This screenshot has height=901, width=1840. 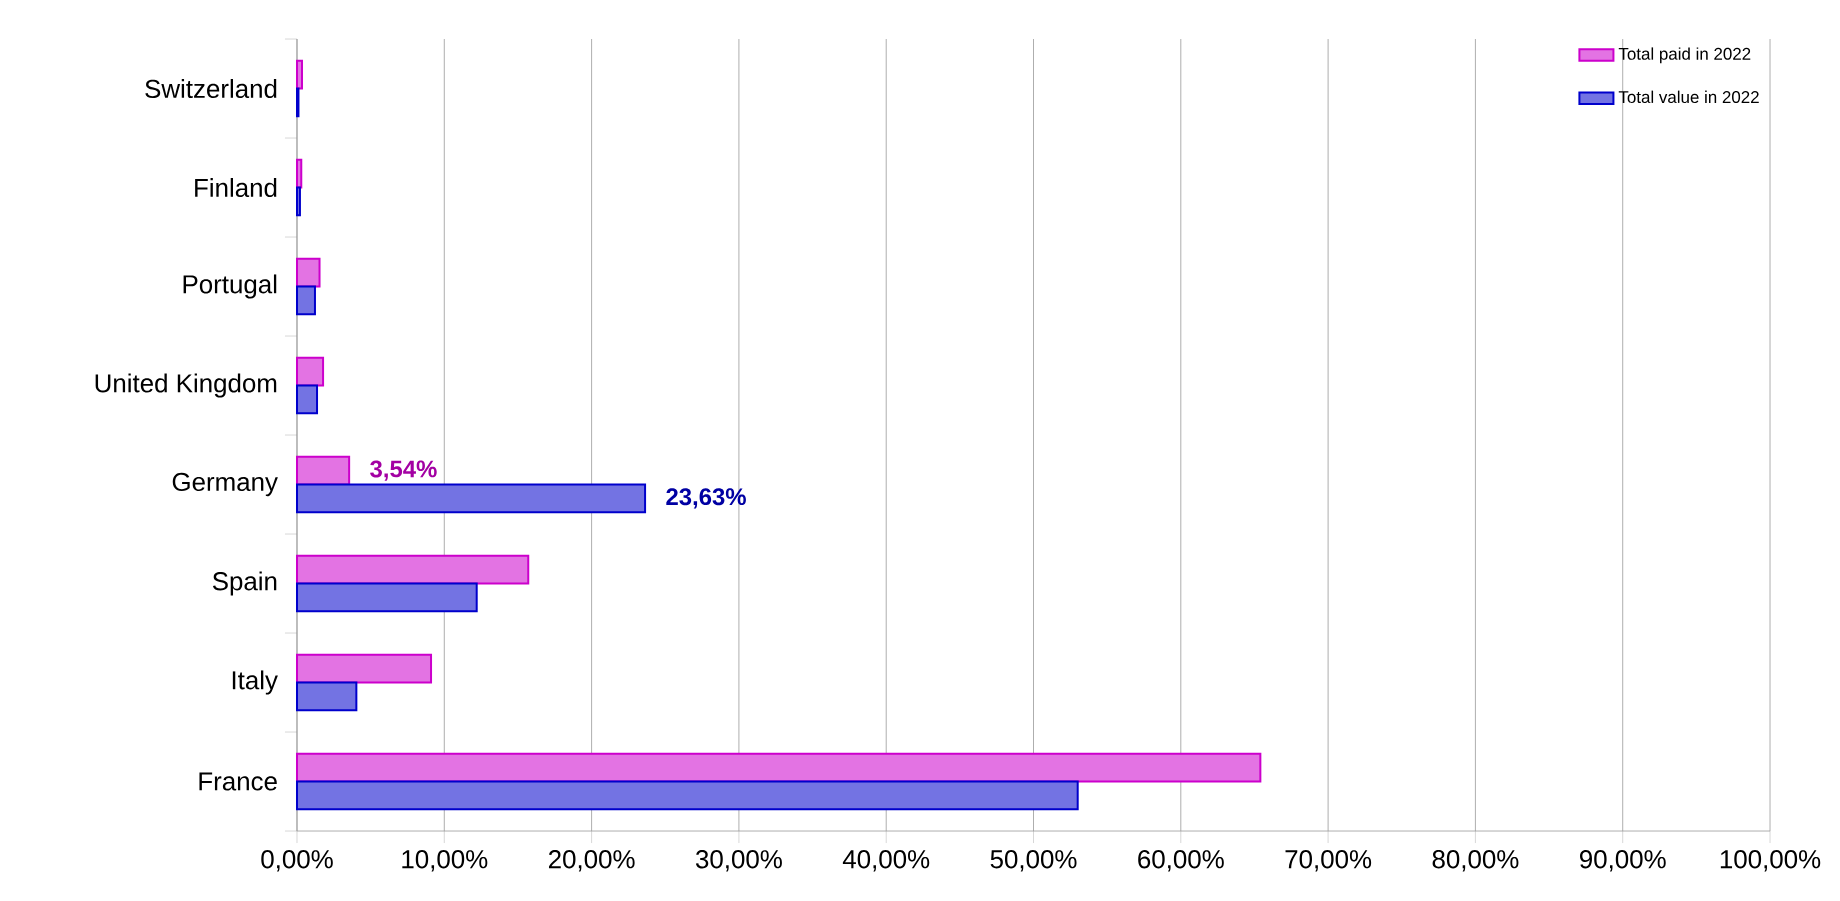 What do you see at coordinates (738, 861) in the screenshot?
I see `x-tick-label: 30,00%` at bounding box center [738, 861].